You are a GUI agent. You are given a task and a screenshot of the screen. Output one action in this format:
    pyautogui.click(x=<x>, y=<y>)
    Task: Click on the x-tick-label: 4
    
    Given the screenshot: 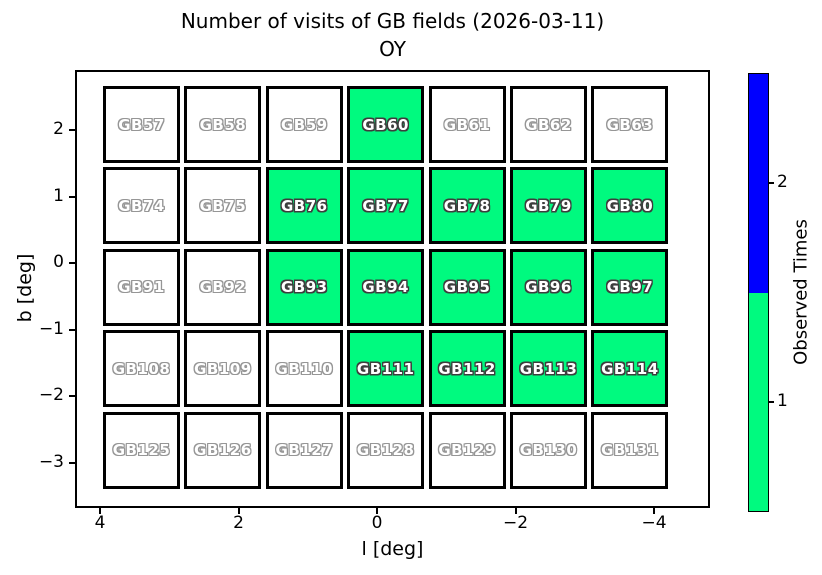 What is the action you would take?
    pyautogui.click(x=100, y=523)
    